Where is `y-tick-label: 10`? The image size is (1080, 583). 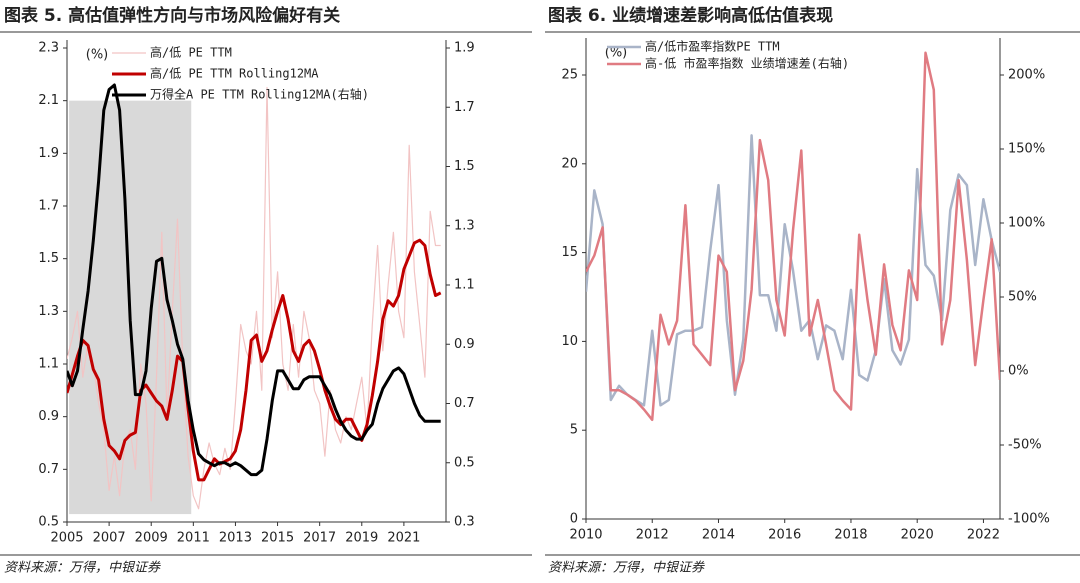 y-tick-label: 10 is located at coordinates (569, 341).